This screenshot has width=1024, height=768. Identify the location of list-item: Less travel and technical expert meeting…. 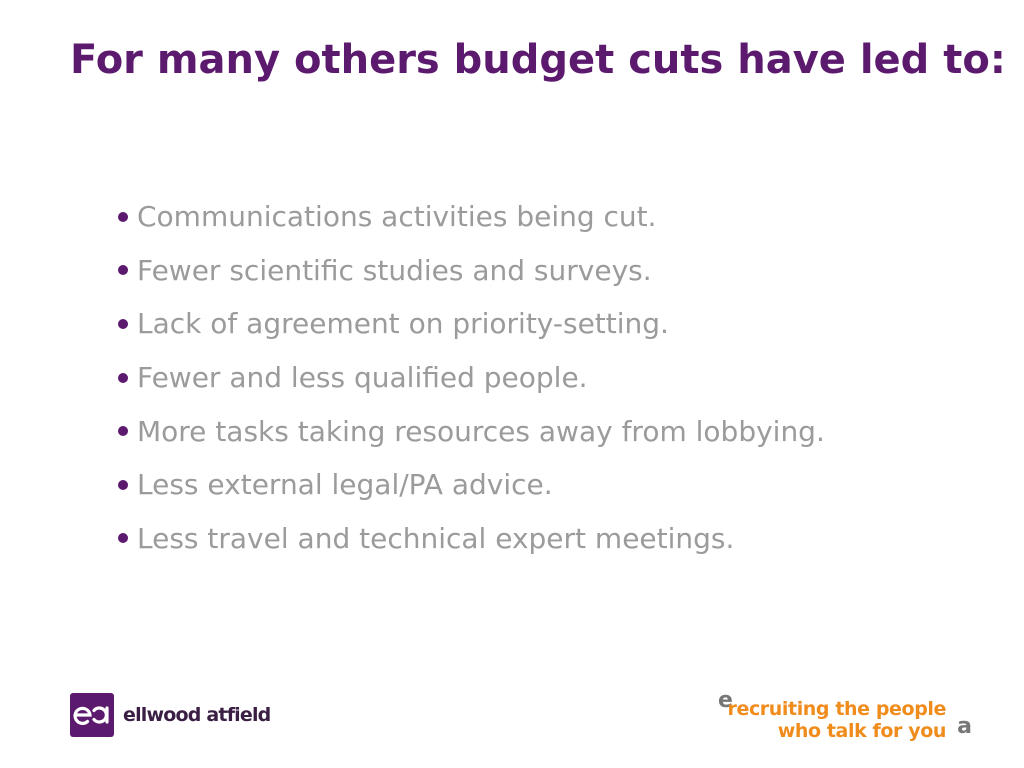
(469, 539).